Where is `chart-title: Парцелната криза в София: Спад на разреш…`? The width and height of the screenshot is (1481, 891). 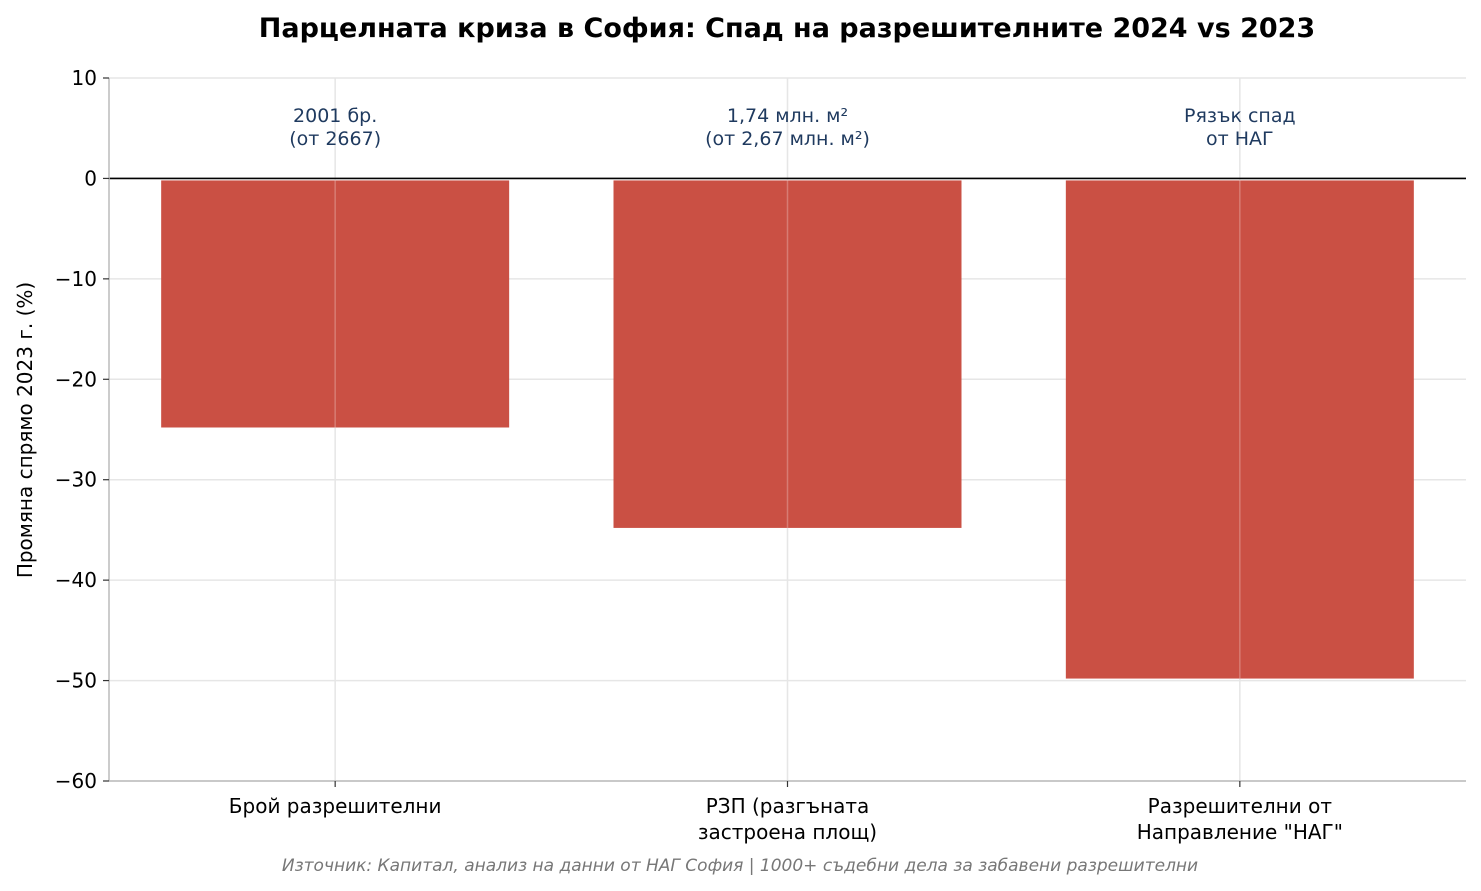 chart-title: Парцелната криза в София: Спад на разреш… is located at coordinates (787, 28).